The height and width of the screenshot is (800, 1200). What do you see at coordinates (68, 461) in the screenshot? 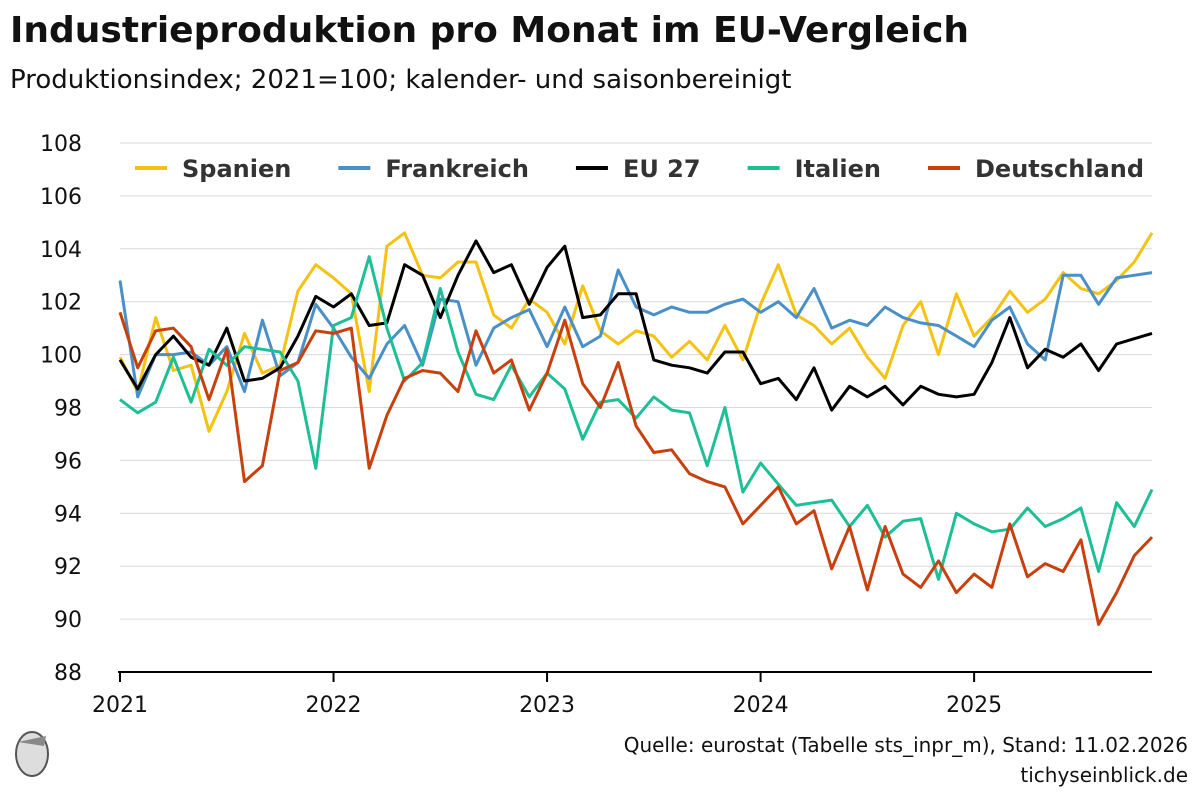
I see `y-tick-label: 96` at bounding box center [68, 461].